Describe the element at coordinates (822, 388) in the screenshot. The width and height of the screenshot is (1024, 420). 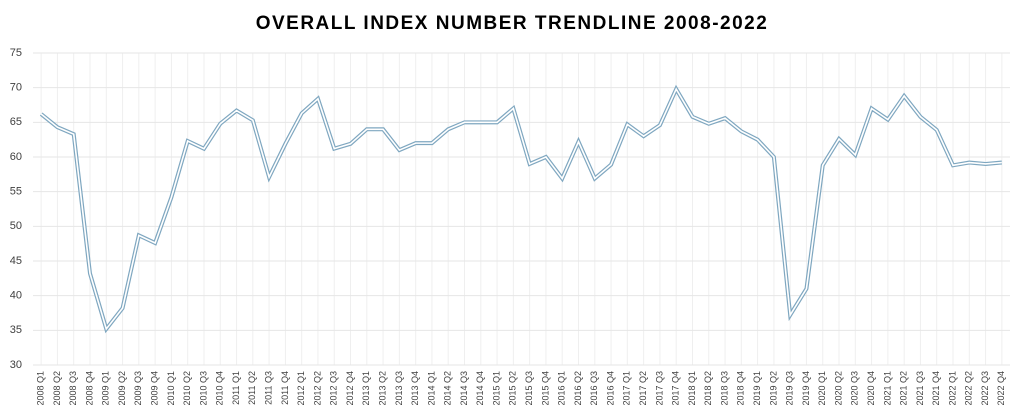
I see `x-tick-label: 2020 Q1` at that location.